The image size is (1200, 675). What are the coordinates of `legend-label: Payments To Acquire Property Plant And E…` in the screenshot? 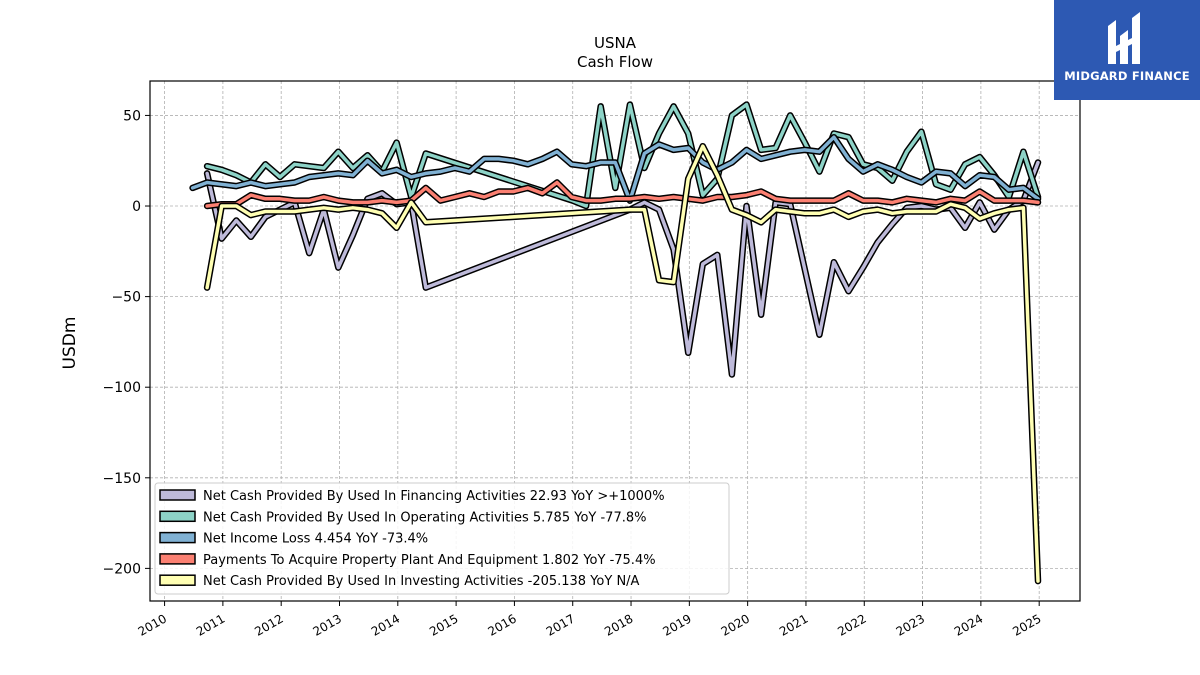 It's located at (429, 560).